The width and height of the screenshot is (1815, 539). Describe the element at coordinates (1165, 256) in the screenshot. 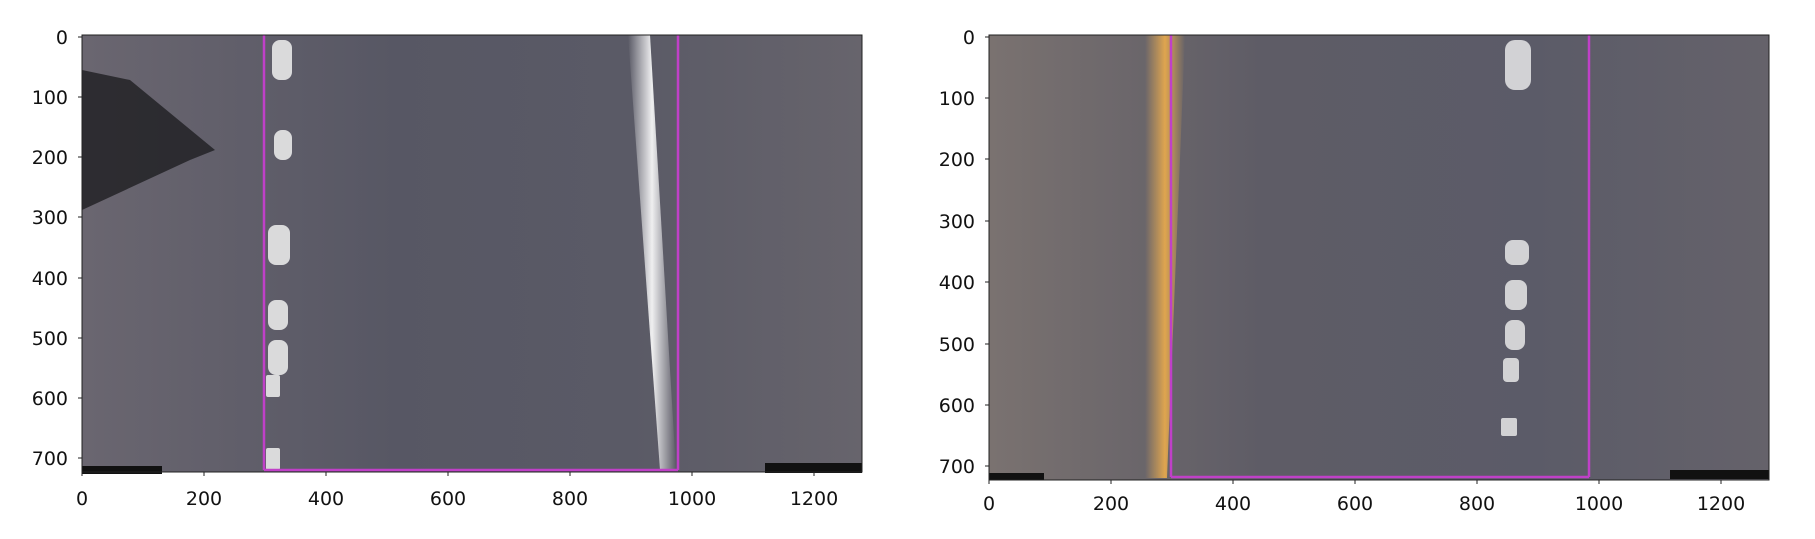

I see `left-lane-line` at that location.